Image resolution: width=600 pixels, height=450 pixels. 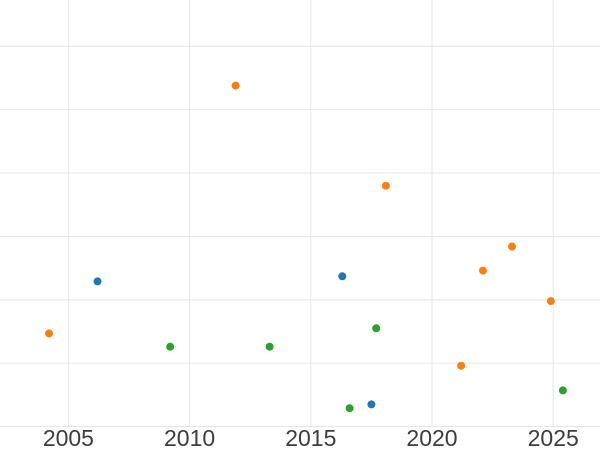 What do you see at coordinates (310, 437) in the screenshot?
I see `x-tick-label-2015: 2015` at bounding box center [310, 437].